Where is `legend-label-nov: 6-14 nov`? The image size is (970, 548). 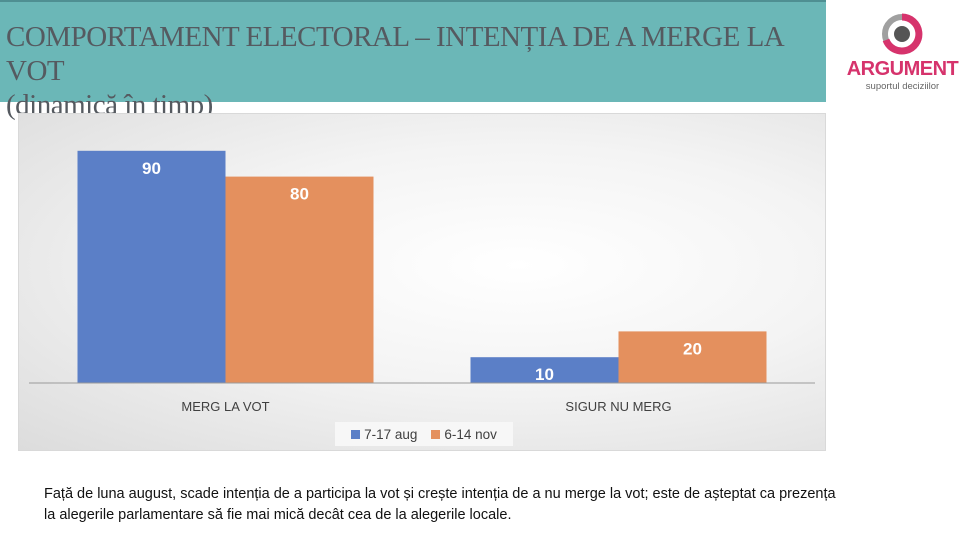 legend-label-nov: 6-14 nov is located at coordinates (470, 434).